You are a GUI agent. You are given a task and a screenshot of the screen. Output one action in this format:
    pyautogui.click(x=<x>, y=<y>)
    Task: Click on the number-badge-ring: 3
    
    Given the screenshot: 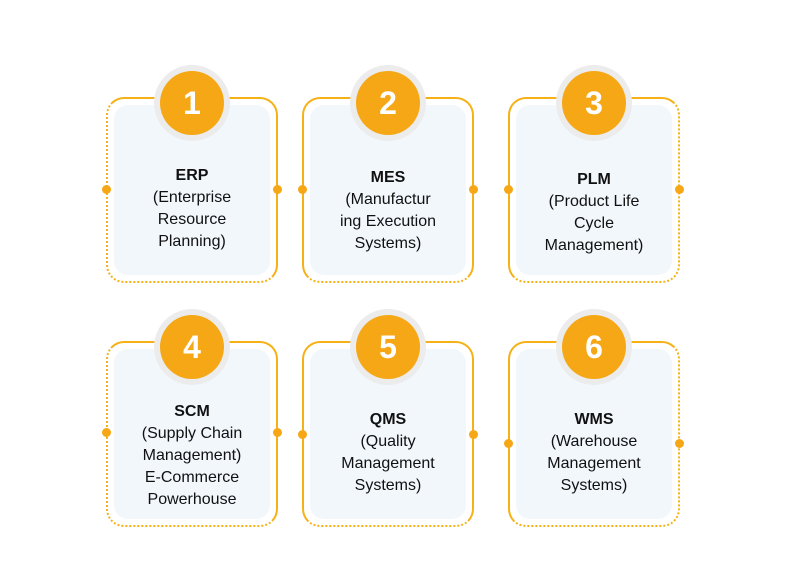 What is the action you would take?
    pyautogui.click(x=594, y=103)
    